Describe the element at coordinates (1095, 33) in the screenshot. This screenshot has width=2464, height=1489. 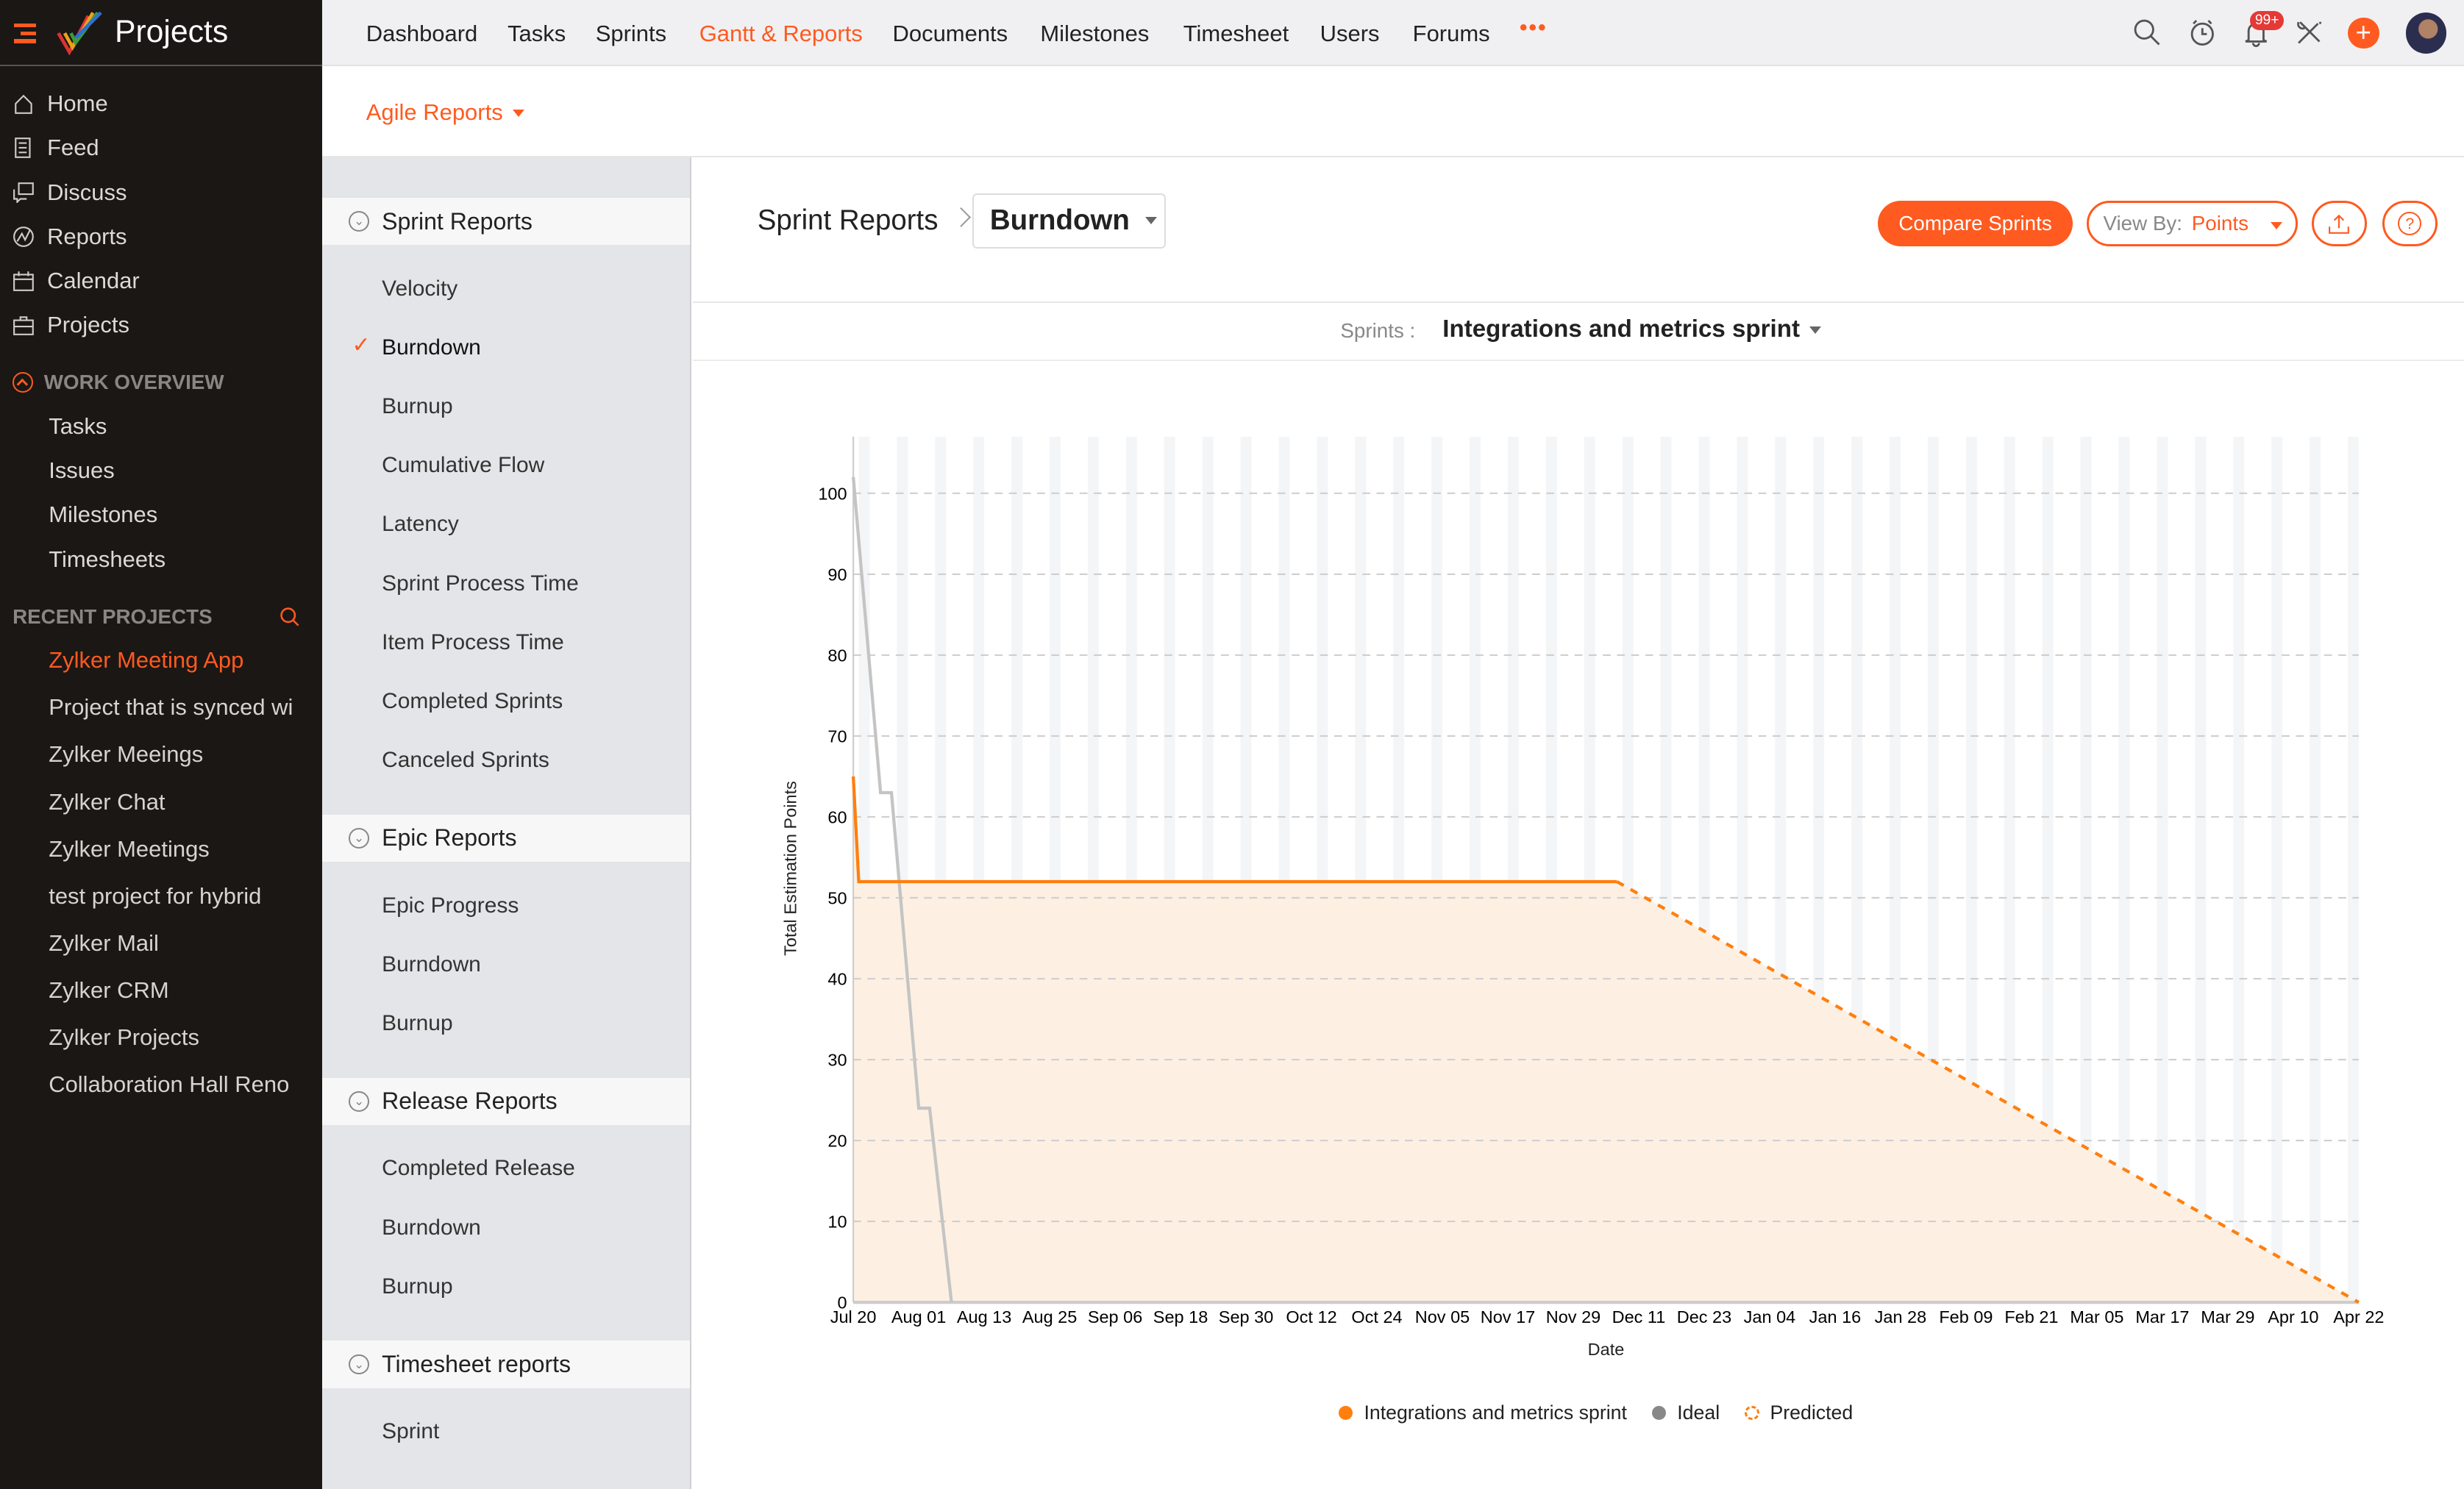
I see `tab-milestones: Milestones` at that location.